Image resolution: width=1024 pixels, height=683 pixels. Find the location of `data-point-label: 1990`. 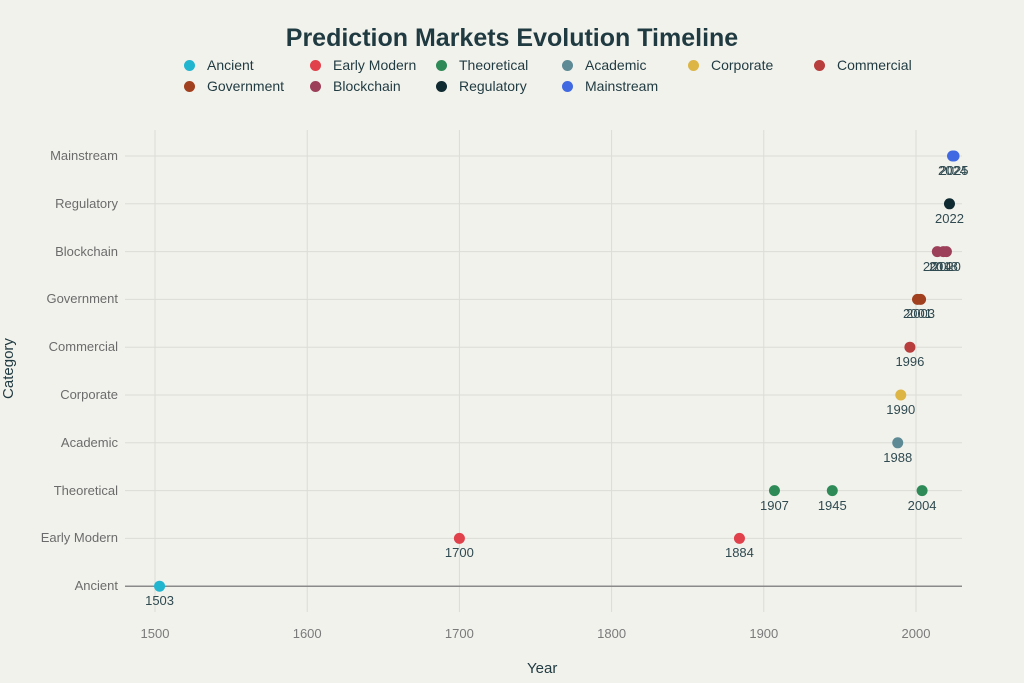

data-point-label: 1990 is located at coordinates (901, 409).